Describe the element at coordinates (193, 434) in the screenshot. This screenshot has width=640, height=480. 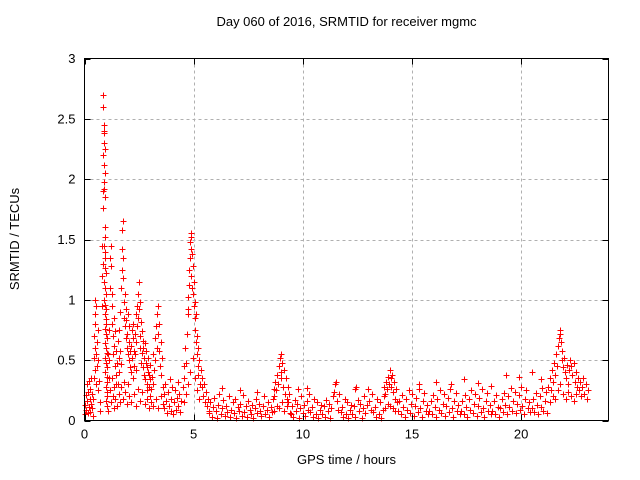
I see `x-tick-label: 5` at that location.